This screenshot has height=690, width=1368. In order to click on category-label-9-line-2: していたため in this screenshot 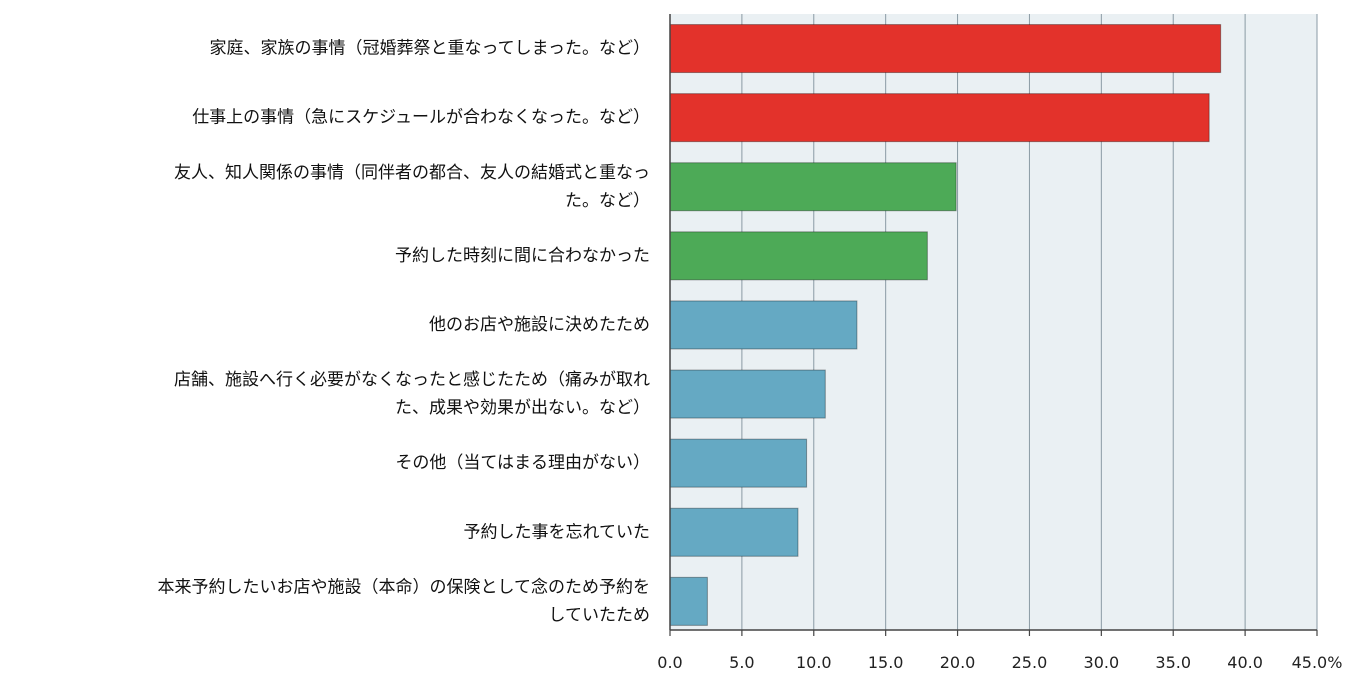, I will do `click(600, 615)`.